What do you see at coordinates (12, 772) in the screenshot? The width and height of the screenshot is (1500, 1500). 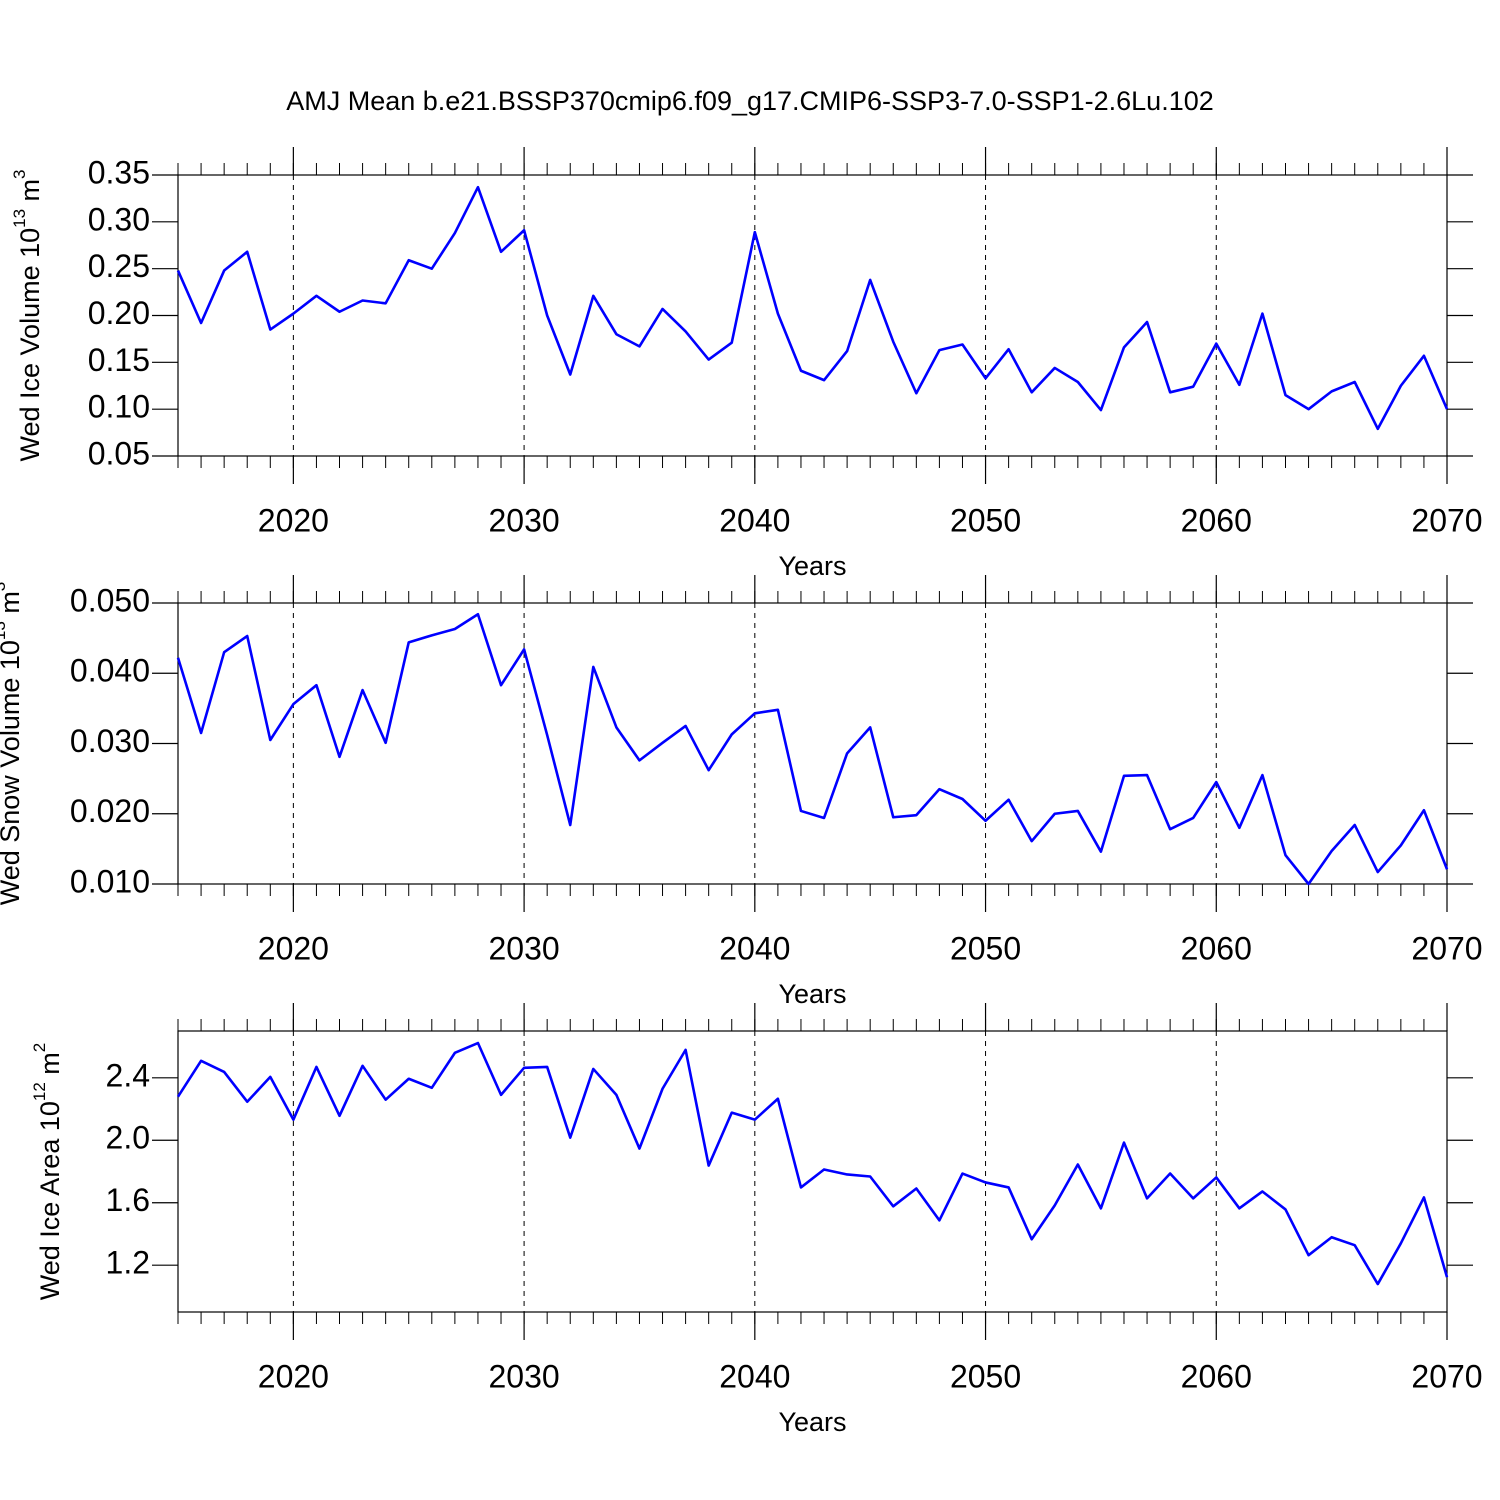 I see `y-label-text: Wed Snow Volume 10` at bounding box center [12, 772].